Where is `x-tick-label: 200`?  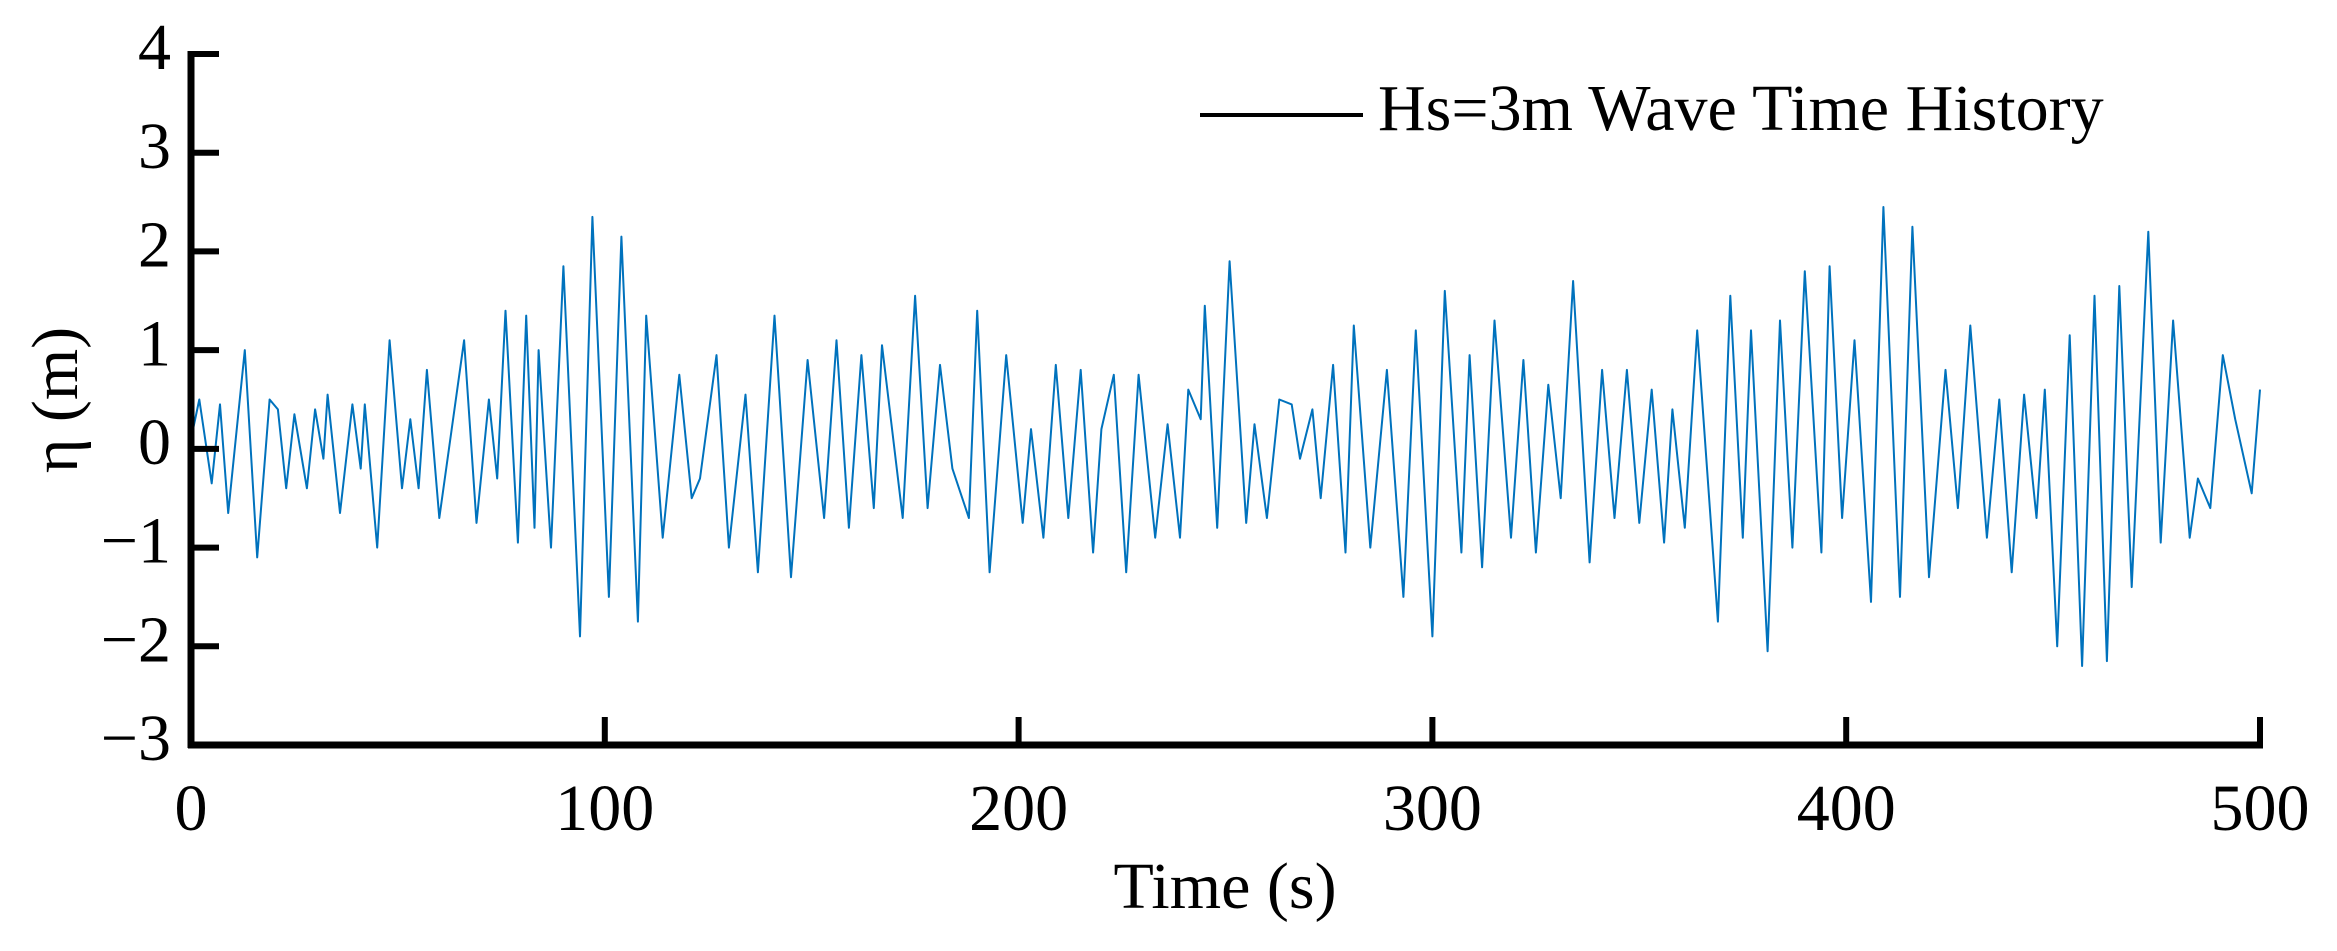
x-tick-label: 200 is located at coordinates (1018, 808).